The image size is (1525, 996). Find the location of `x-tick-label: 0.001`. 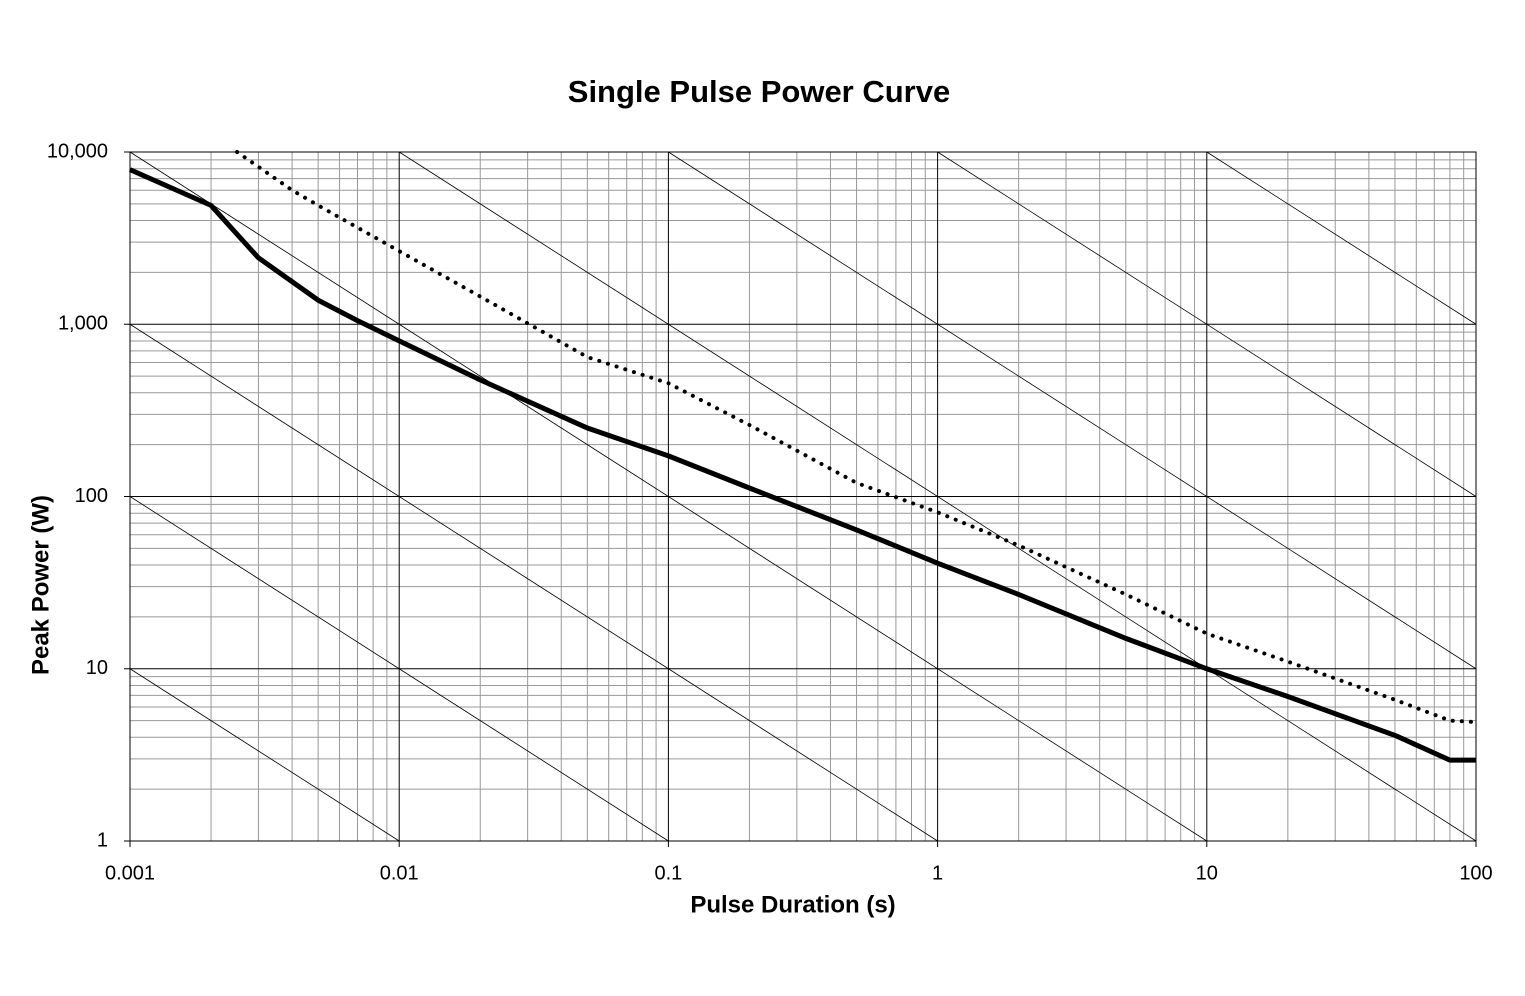

x-tick-label: 0.001 is located at coordinates (130, 873).